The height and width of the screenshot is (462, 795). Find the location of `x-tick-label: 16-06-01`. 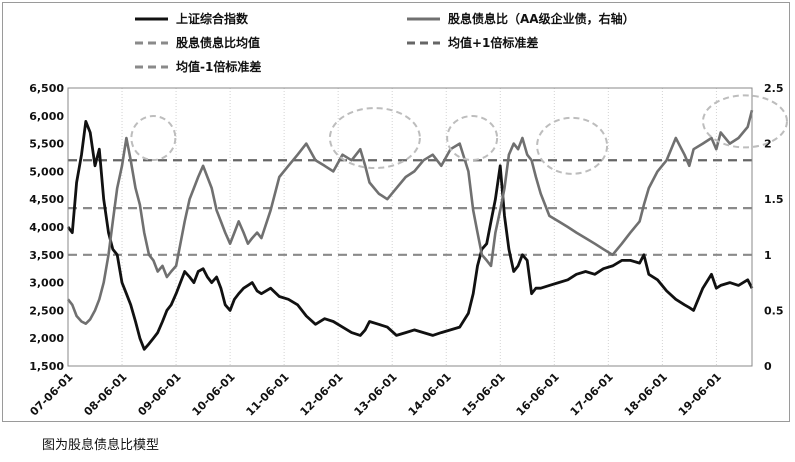

x-tick-label: 16-06-01 is located at coordinates (538, 394).